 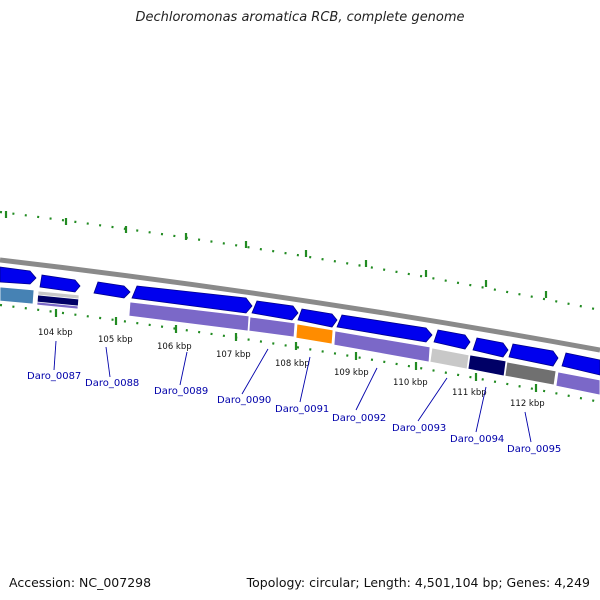 I want to click on scale-tick-label: 109 kbp, so click(x=351, y=373).